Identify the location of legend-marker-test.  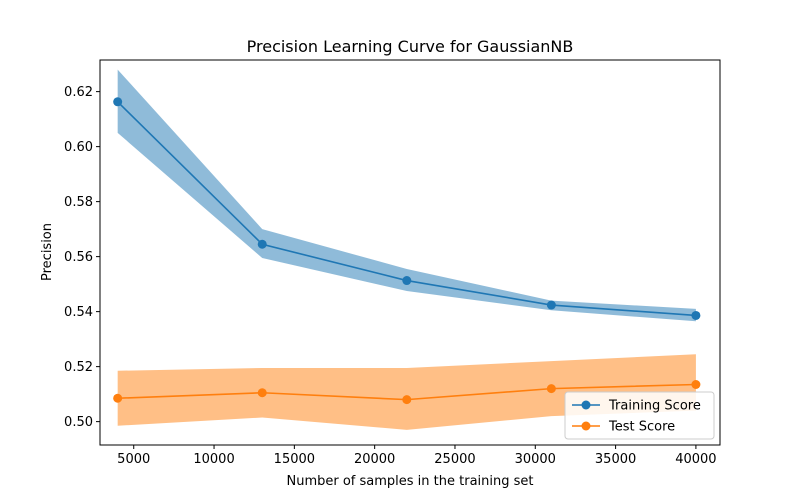
(586, 426).